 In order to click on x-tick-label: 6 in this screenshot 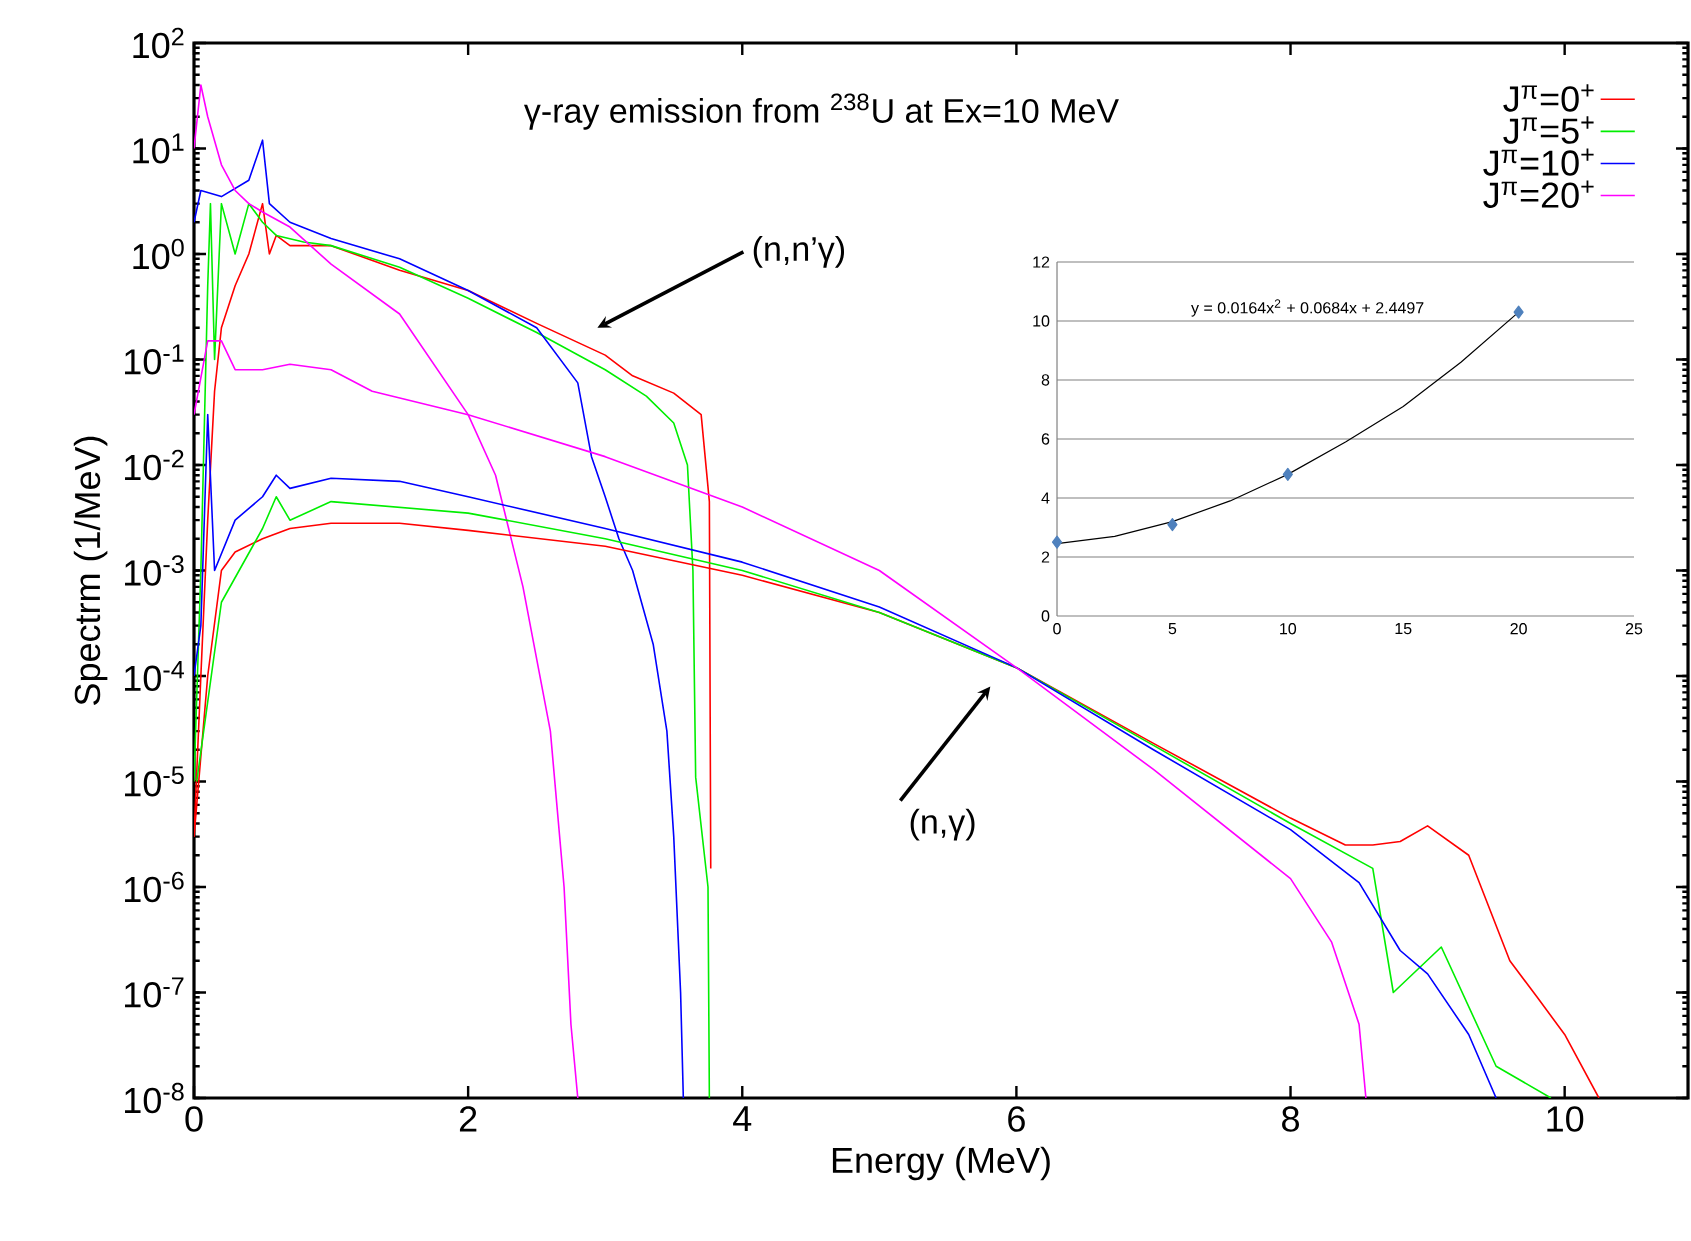, I will do `click(1016, 1119)`.